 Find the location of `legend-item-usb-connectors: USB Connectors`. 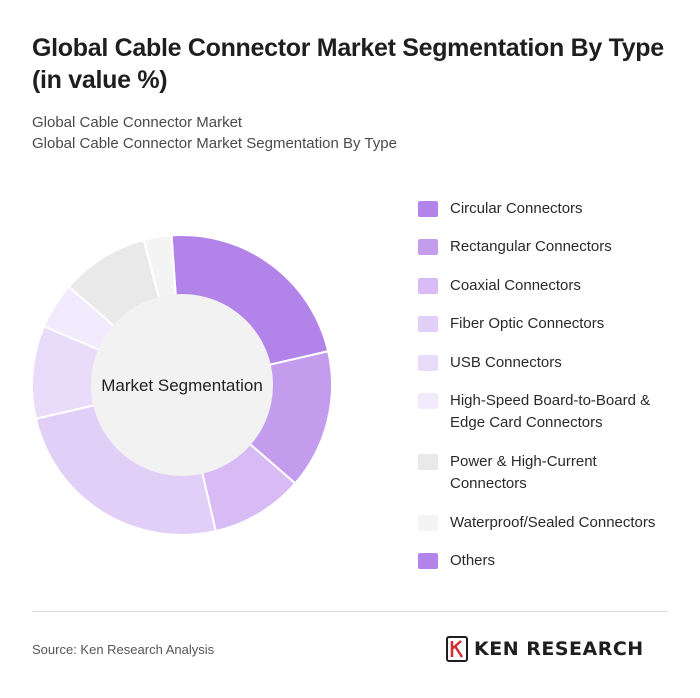

legend-item-usb-connectors: USB Connectors is located at coordinates (549, 363).